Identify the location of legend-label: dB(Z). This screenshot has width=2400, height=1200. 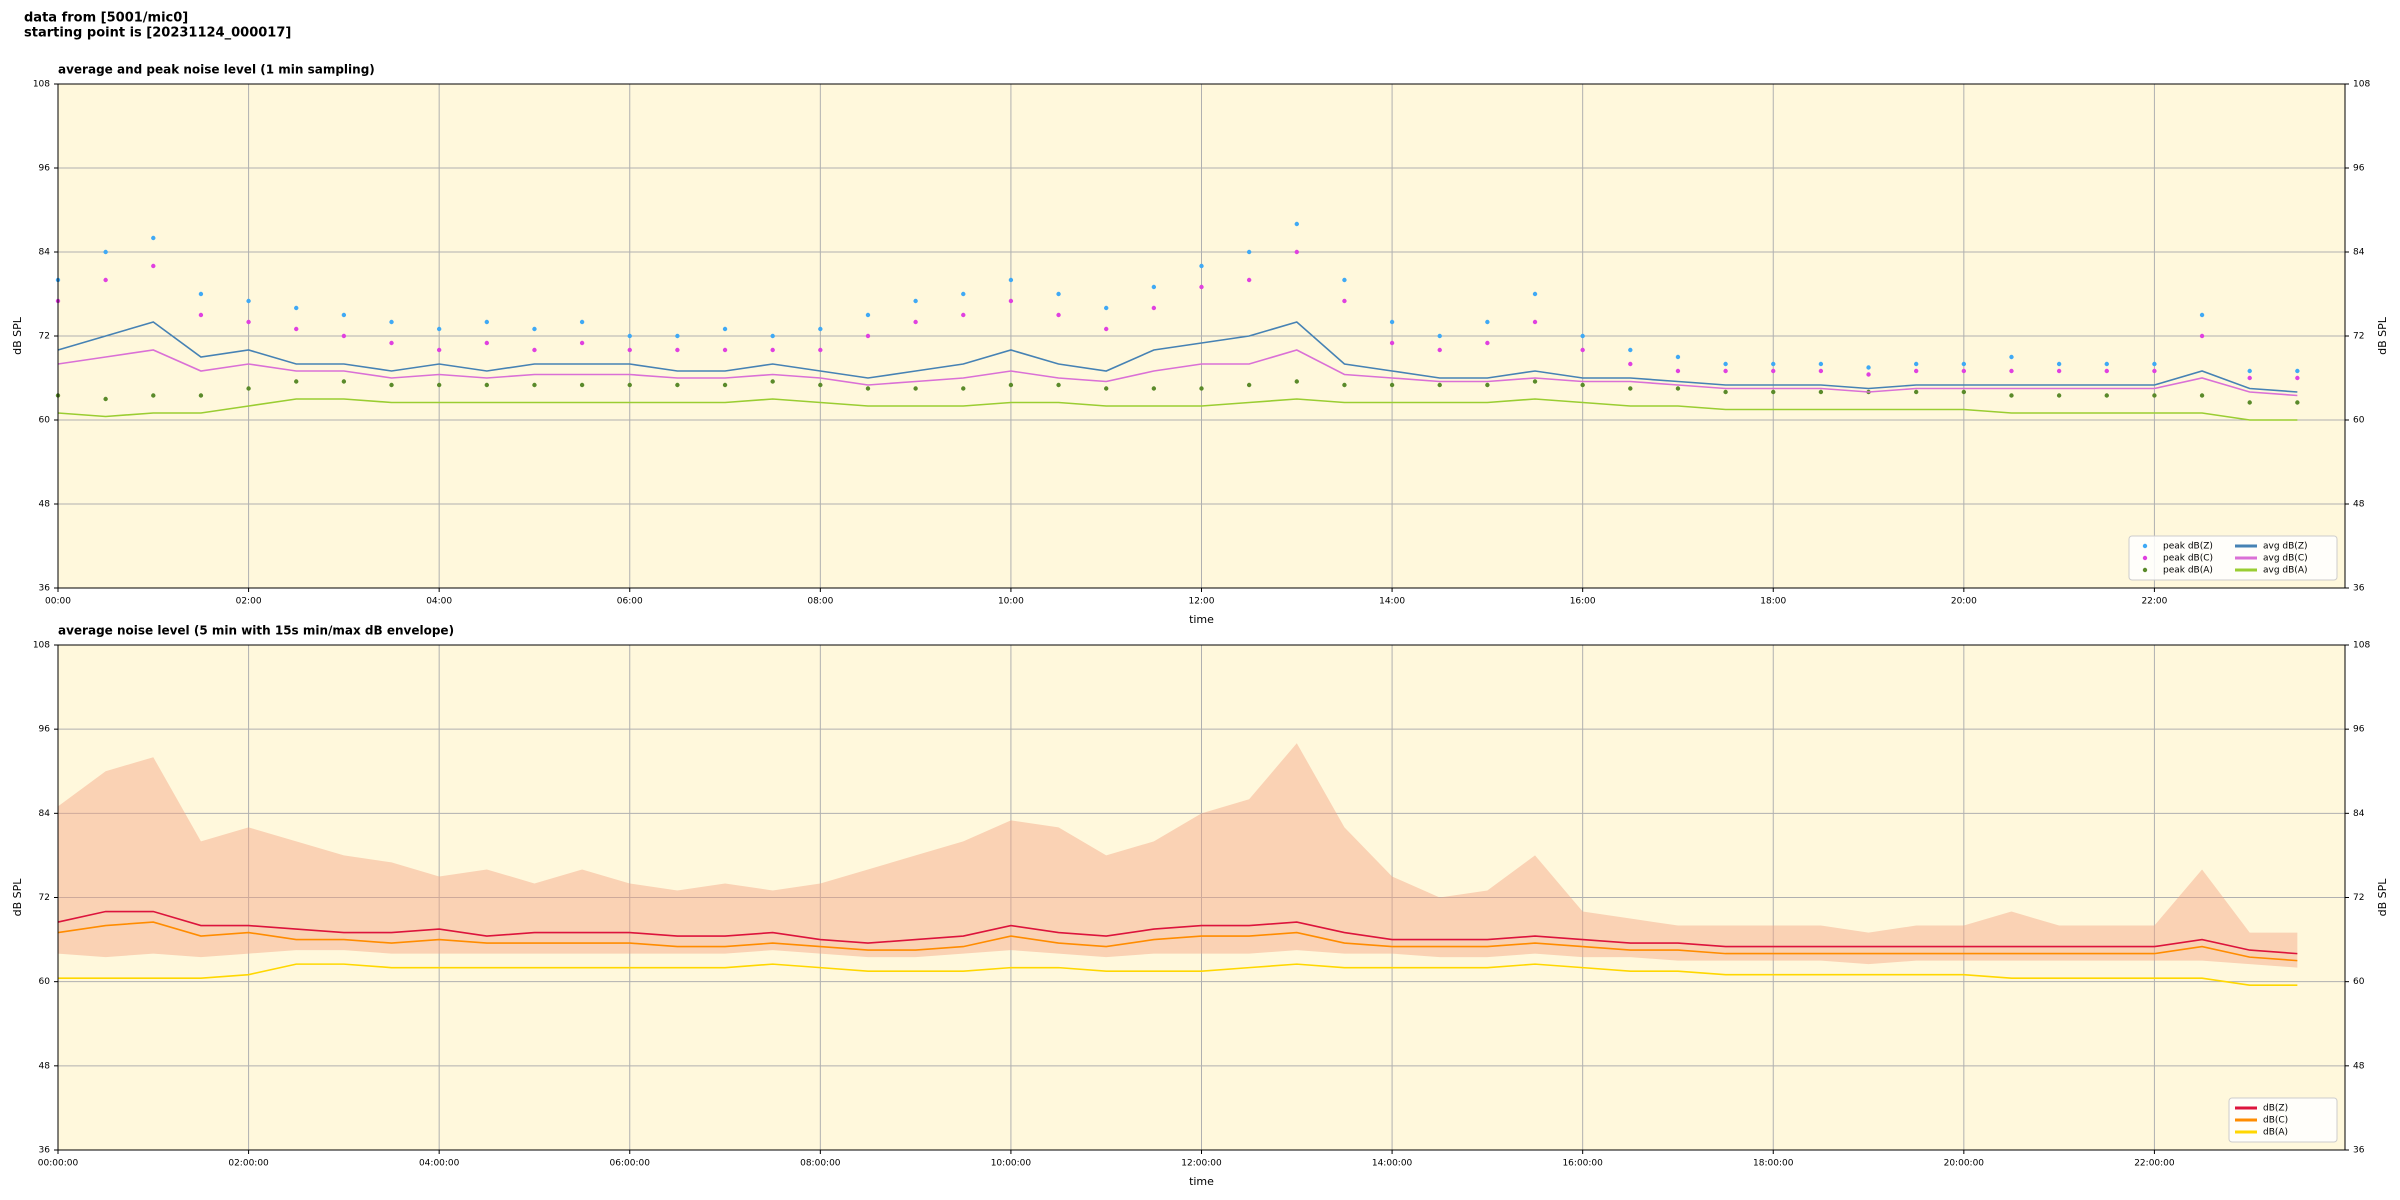
(2275, 1109).